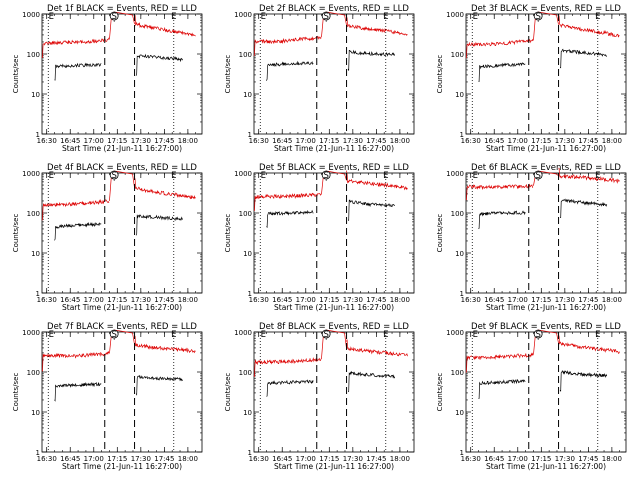  I want to click on panel-title: Det 8f BLACK = Events, RED = LLD, so click(334, 327).